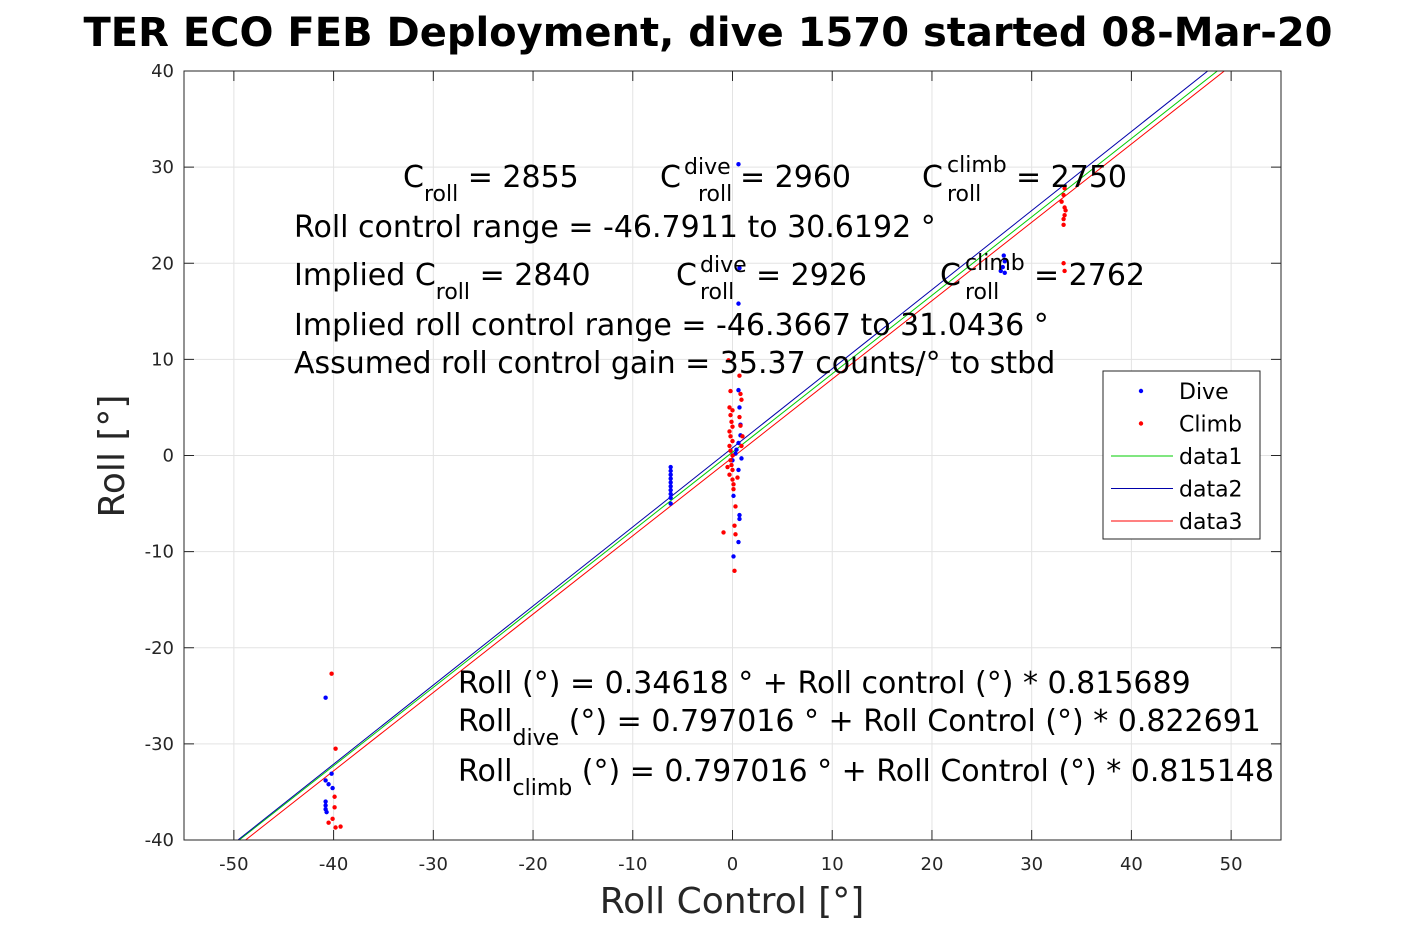 Image resolution: width=1417 pixels, height=945 pixels. I want to click on y-tick-label: -20, so click(159, 648).